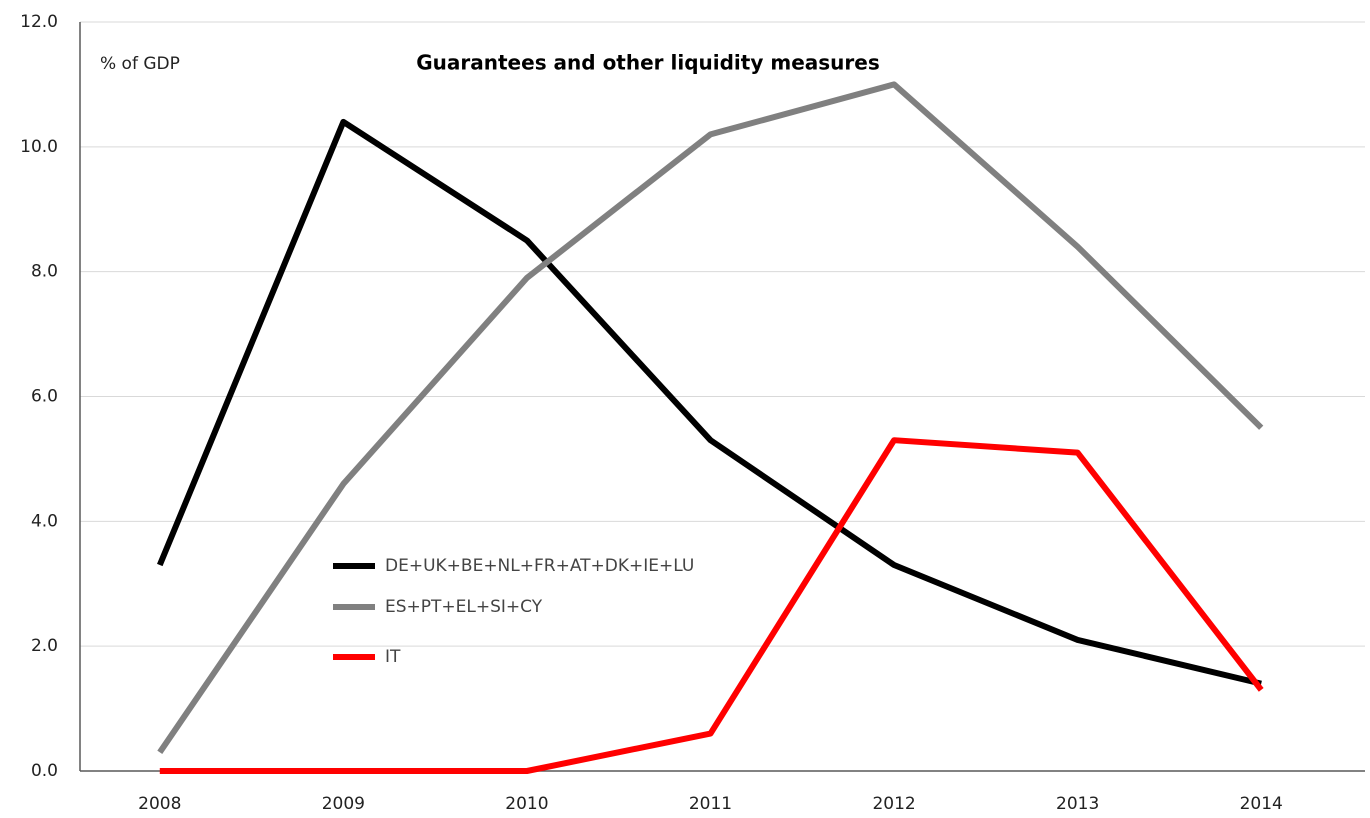  What do you see at coordinates (464, 607) in the screenshot?
I see `legend-label: ES+PT+EL+SI+CY` at bounding box center [464, 607].